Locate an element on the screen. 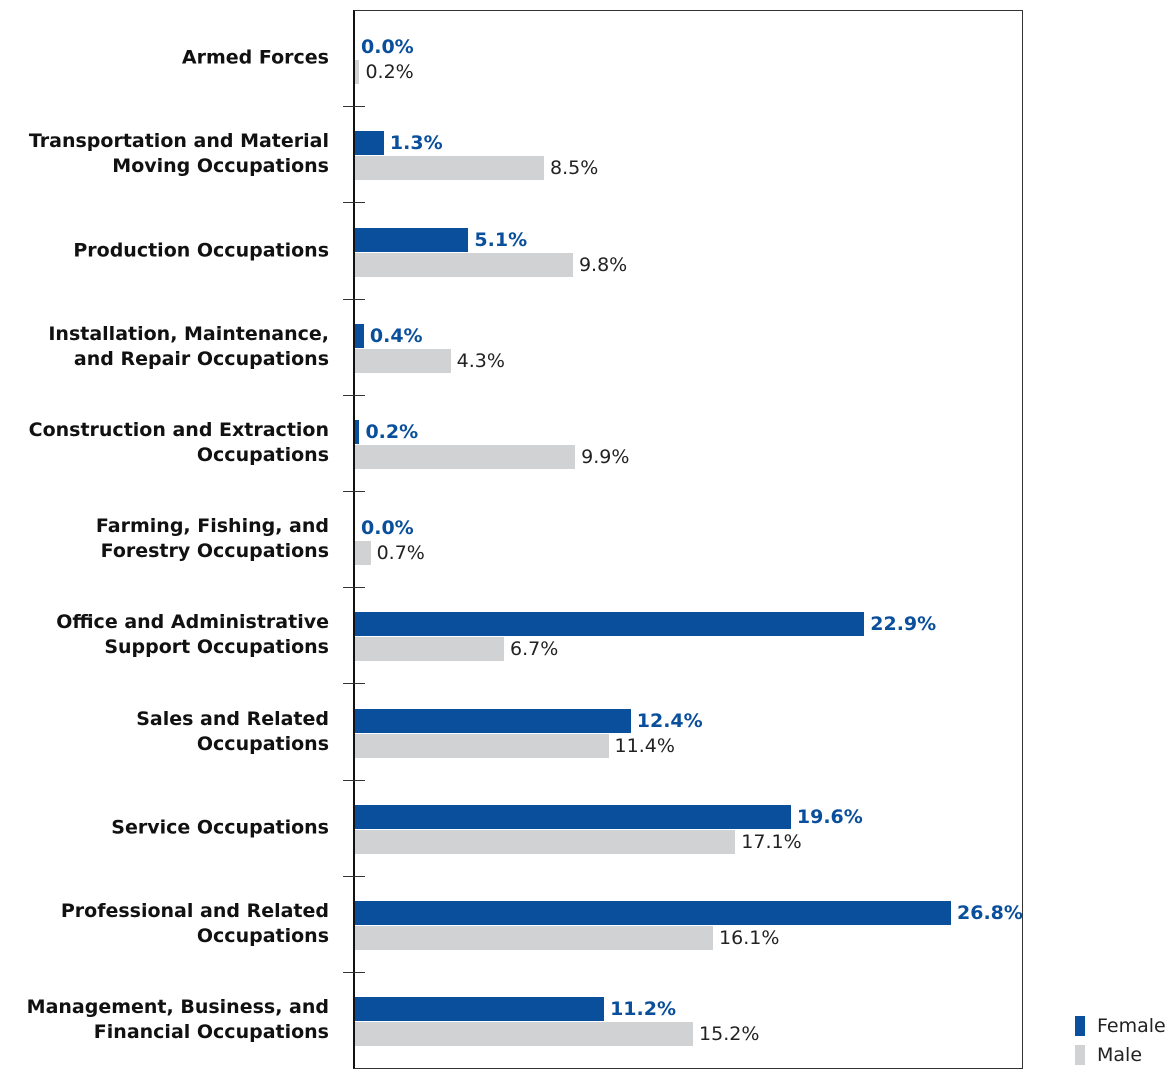  value-label: 15.2% is located at coordinates (729, 1034).